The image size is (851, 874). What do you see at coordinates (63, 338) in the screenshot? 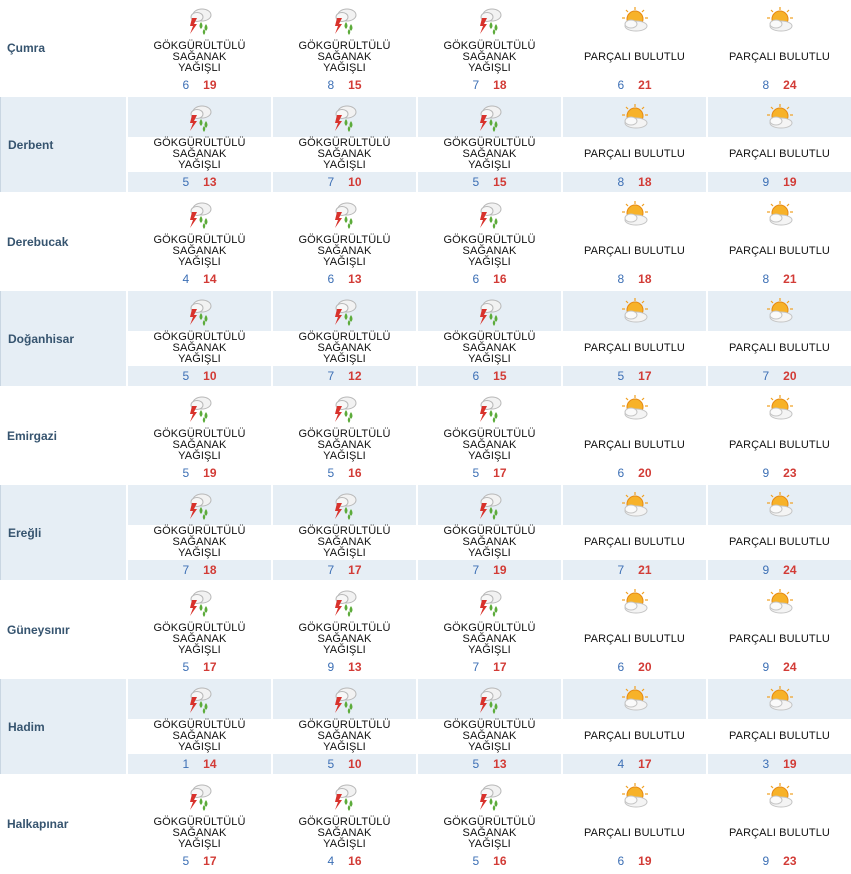
I see `city-name: Doğanhisar` at bounding box center [63, 338].